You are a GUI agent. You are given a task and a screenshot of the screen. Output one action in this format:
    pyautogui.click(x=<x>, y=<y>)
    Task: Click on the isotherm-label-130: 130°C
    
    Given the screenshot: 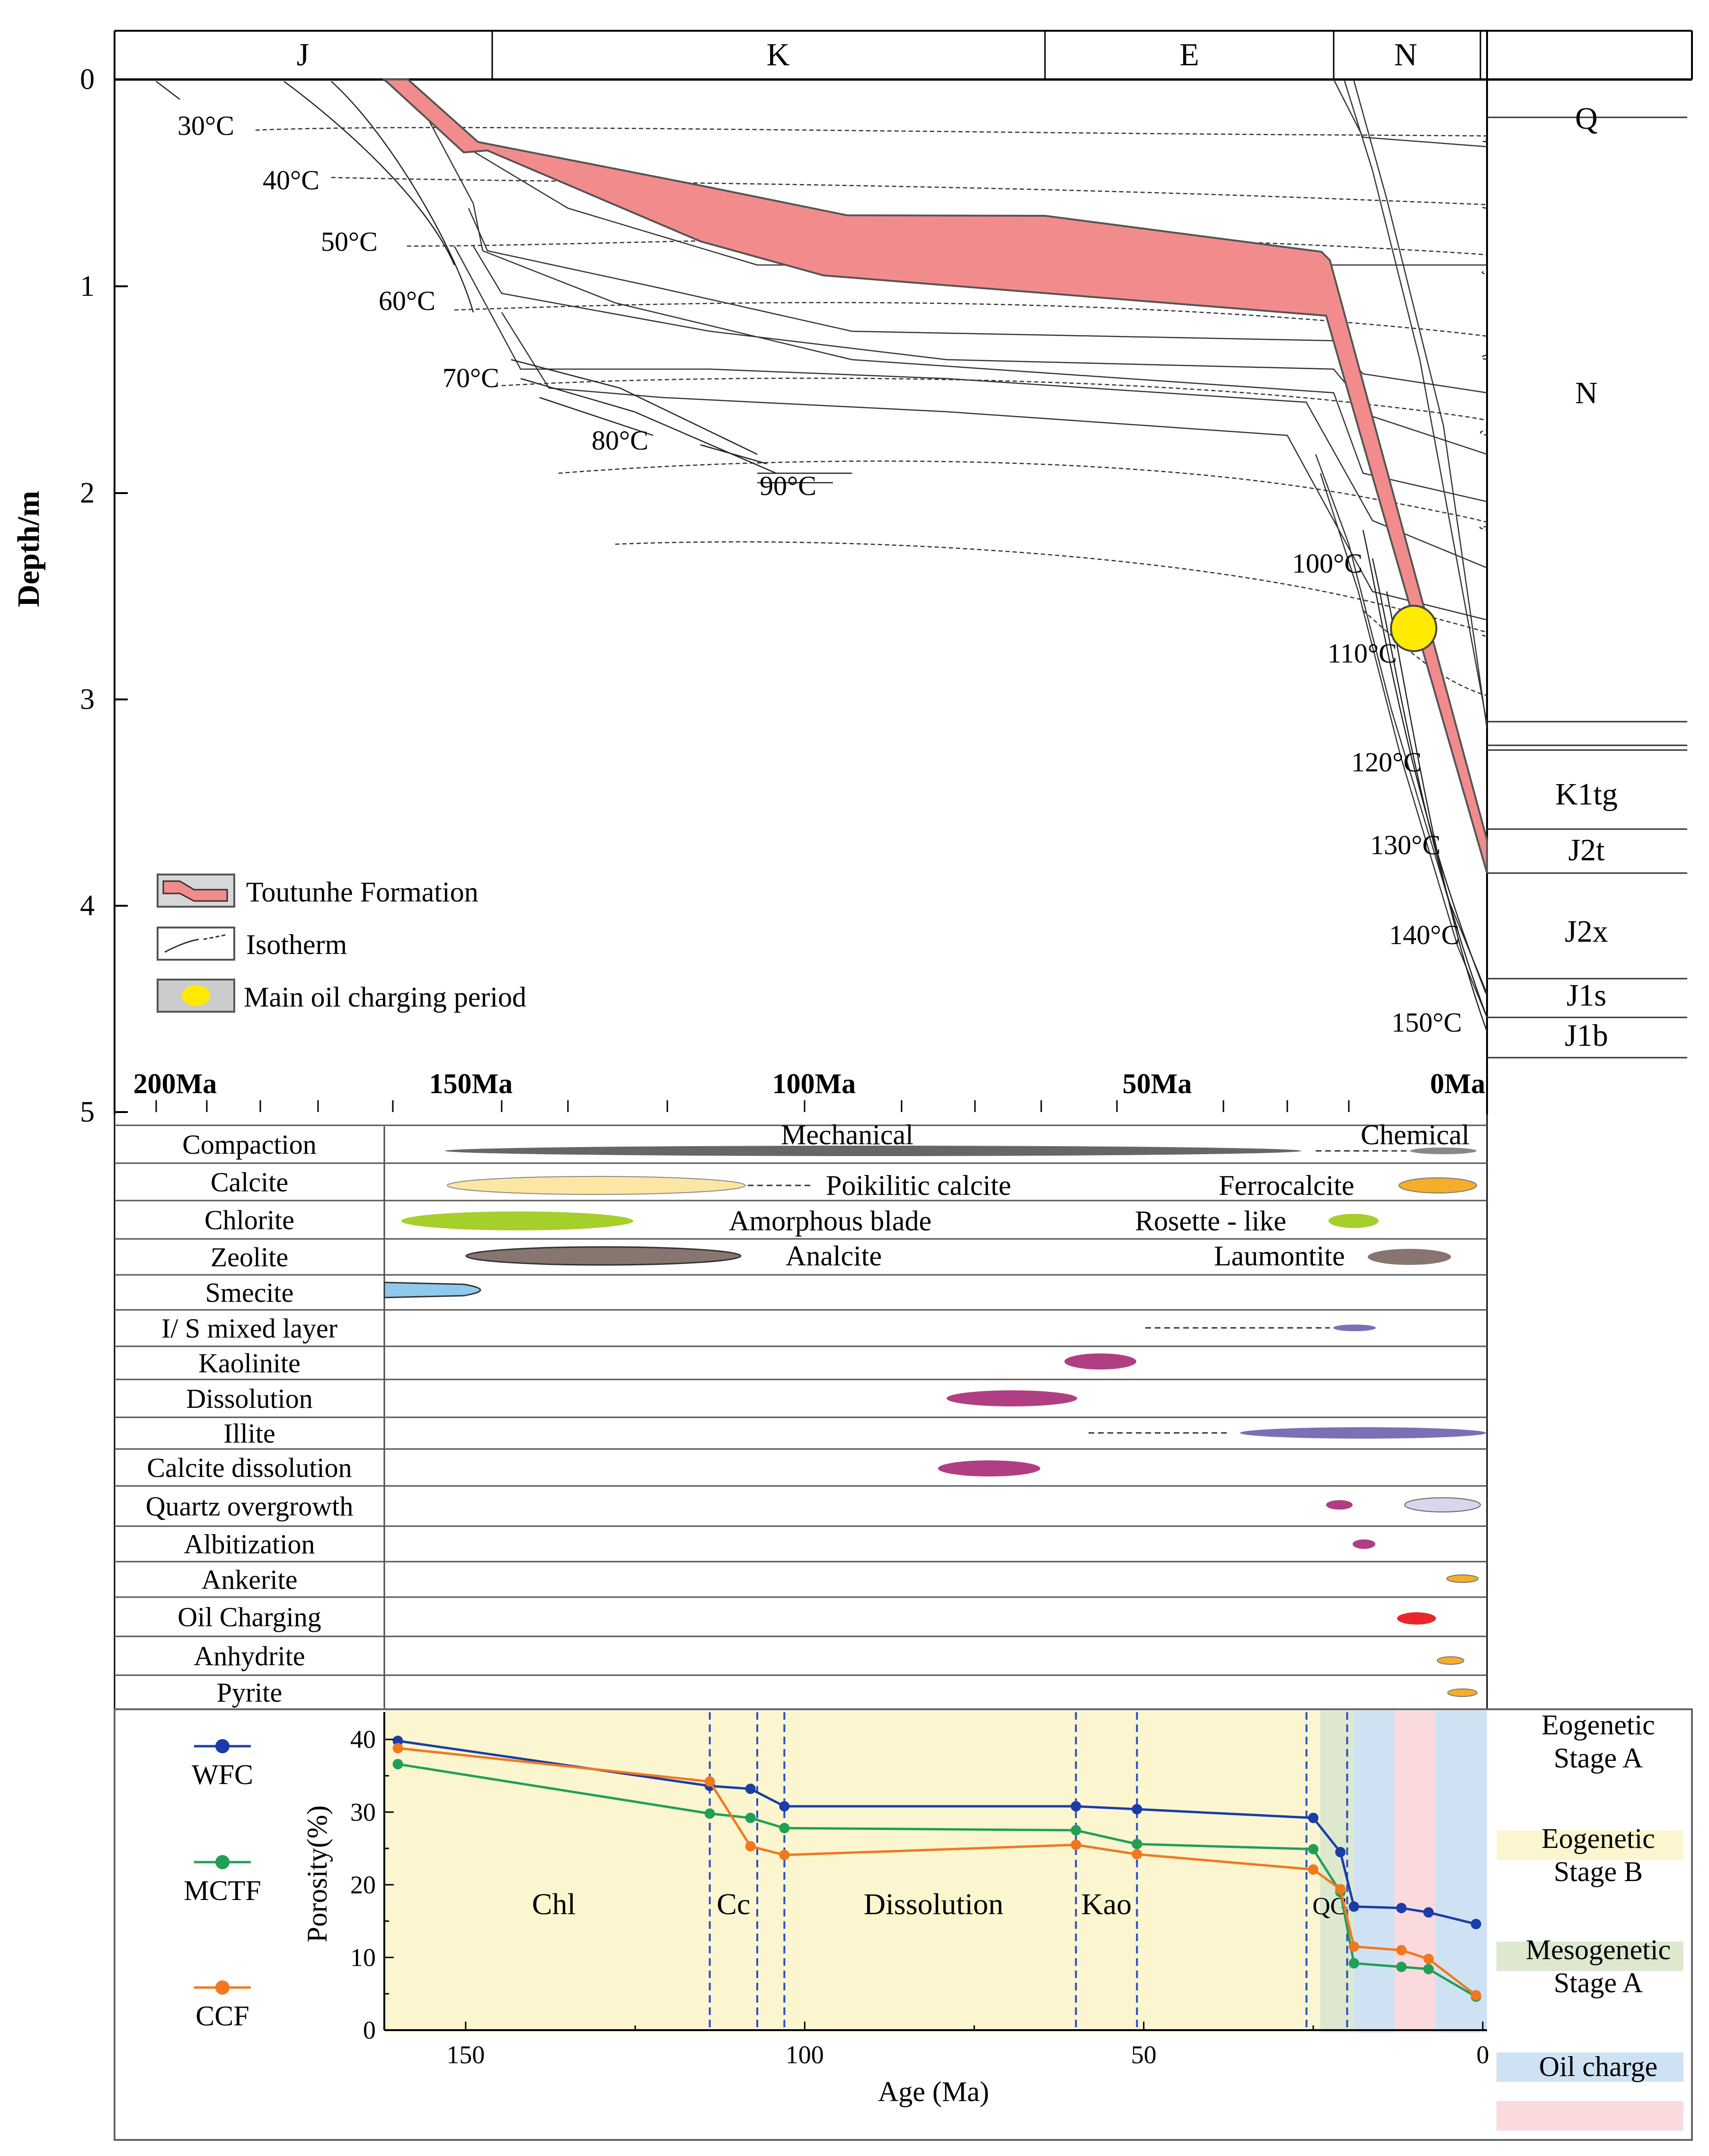 What is the action you would take?
    pyautogui.click(x=1405, y=845)
    